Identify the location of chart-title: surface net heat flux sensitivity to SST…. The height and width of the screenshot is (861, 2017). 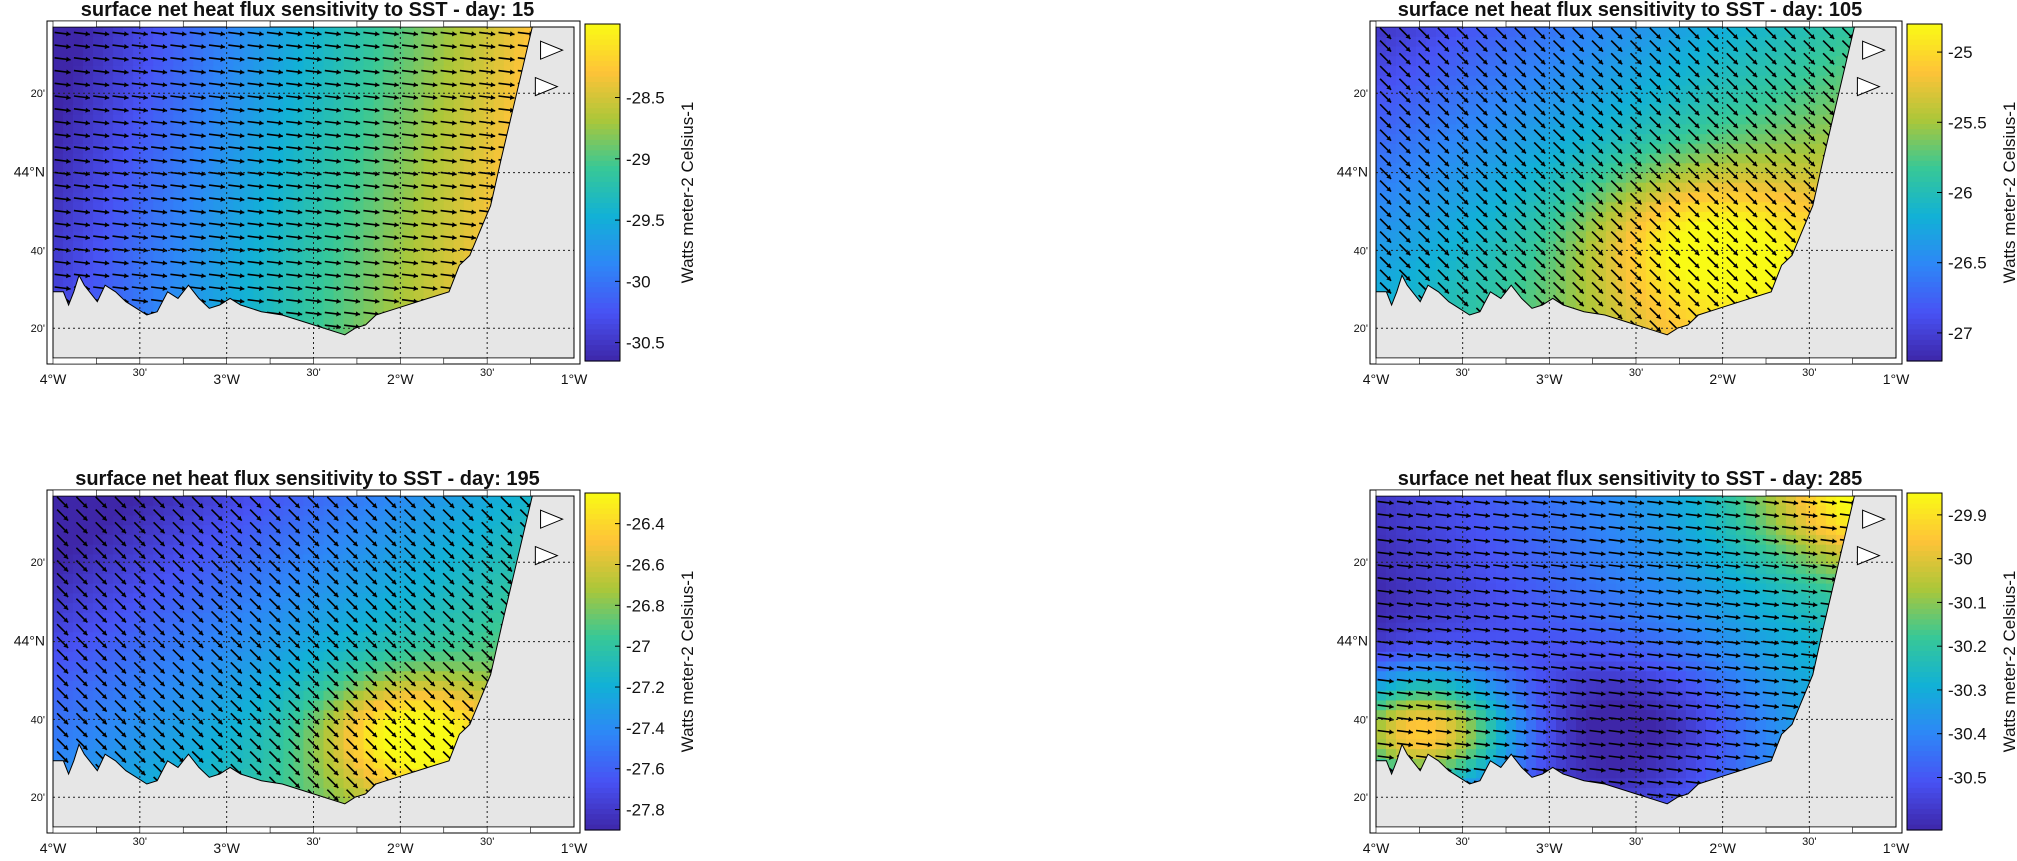
(307, 10).